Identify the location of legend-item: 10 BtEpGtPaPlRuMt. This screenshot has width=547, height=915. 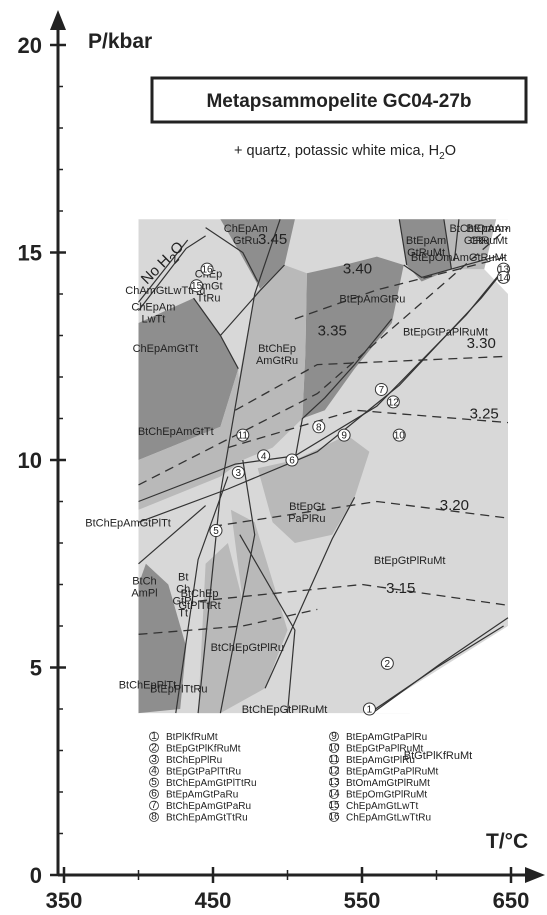
(375, 749).